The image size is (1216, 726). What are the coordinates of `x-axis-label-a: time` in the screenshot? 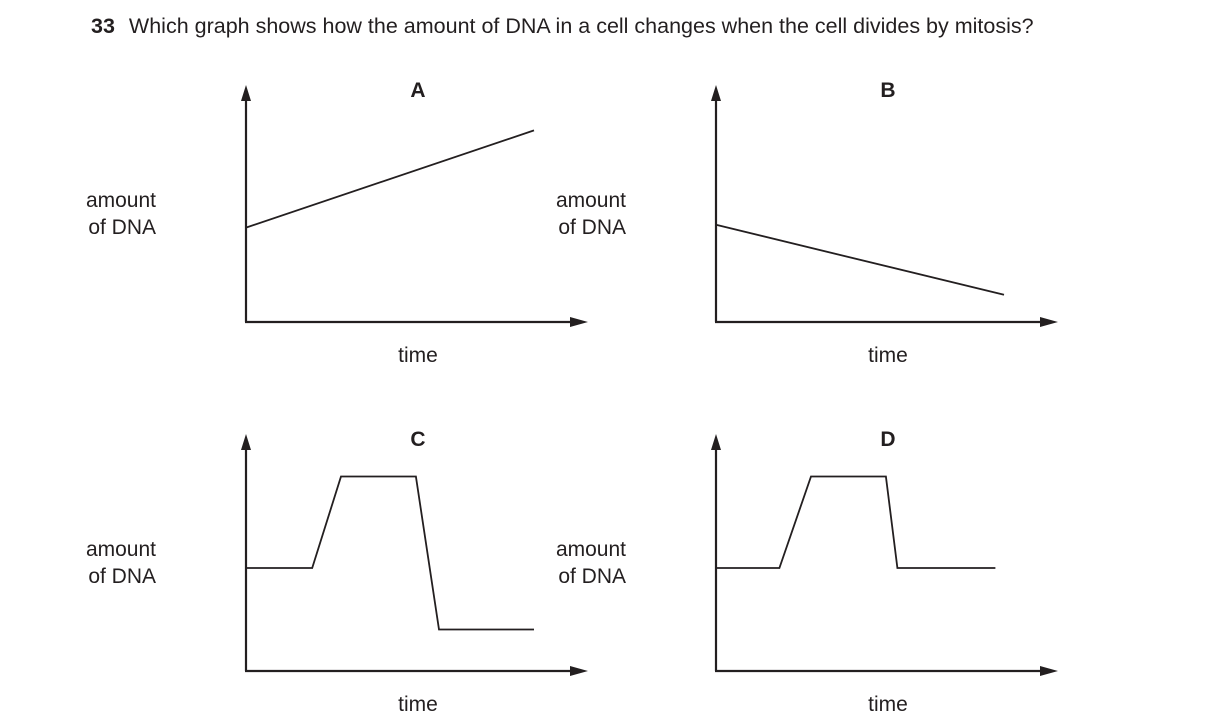 It's located at (418, 355).